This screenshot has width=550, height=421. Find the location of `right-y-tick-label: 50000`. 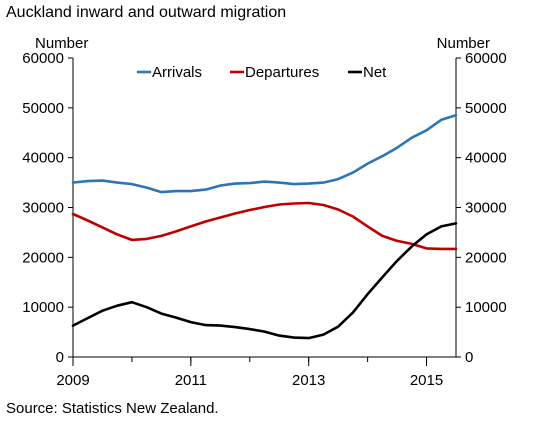

right-y-tick-label: 50000 is located at coordinates (486, 108).